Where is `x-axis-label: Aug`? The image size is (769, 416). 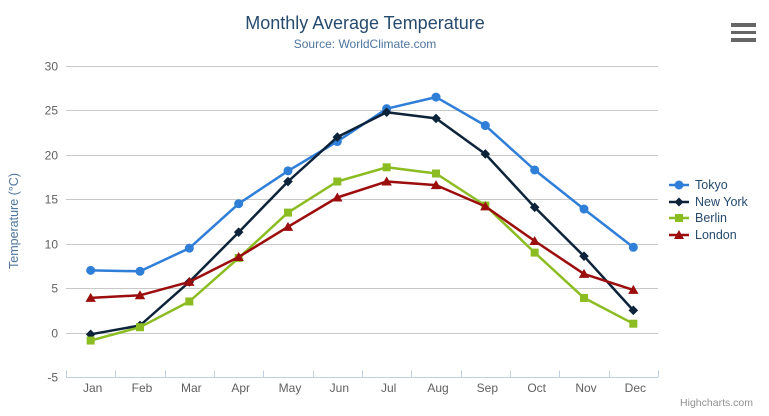
x-axis-label: Aug is located at coordinates (437, 388).